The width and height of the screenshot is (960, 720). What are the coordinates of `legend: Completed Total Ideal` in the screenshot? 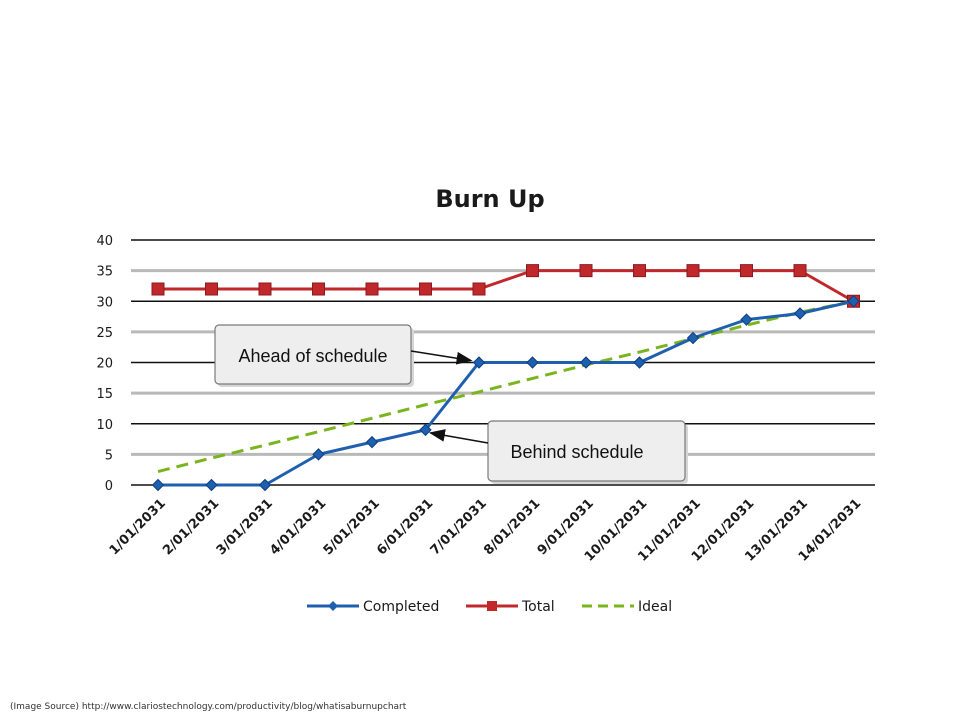 It's located at (489, 607).